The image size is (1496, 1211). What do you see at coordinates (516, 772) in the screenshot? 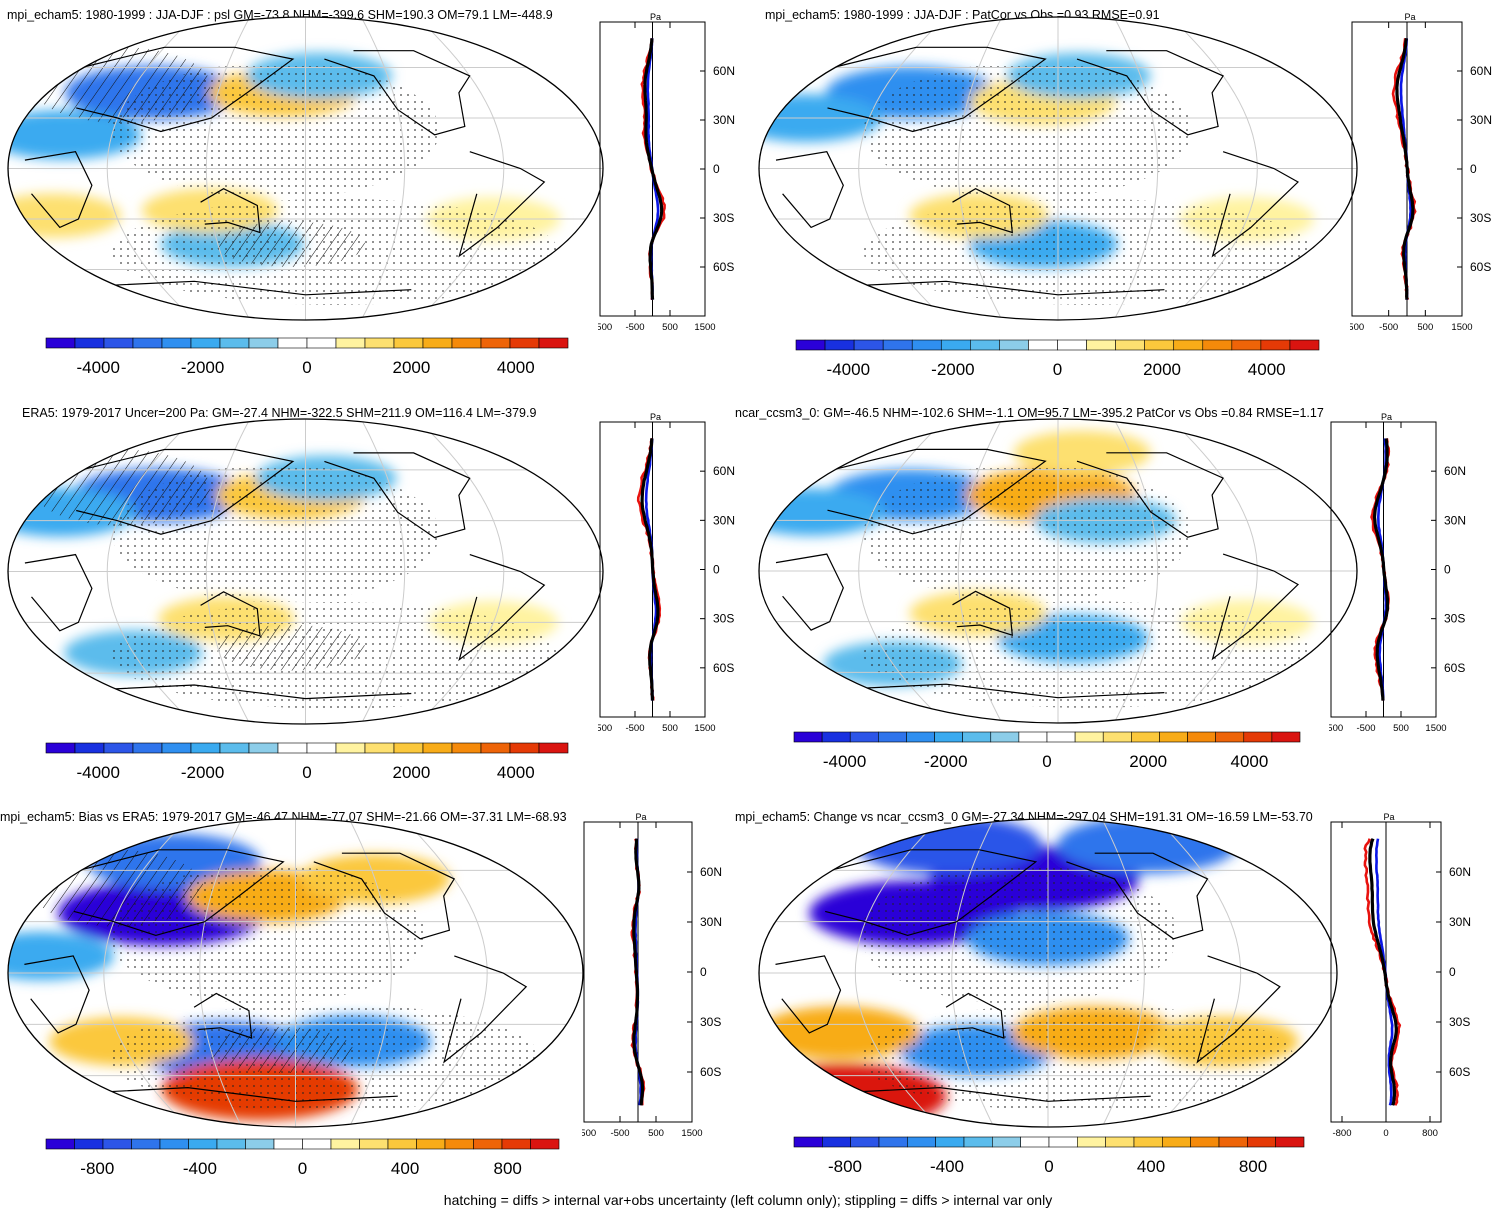
I see `colorbar-tick-label: 4000` at bounding box center [516, 772].